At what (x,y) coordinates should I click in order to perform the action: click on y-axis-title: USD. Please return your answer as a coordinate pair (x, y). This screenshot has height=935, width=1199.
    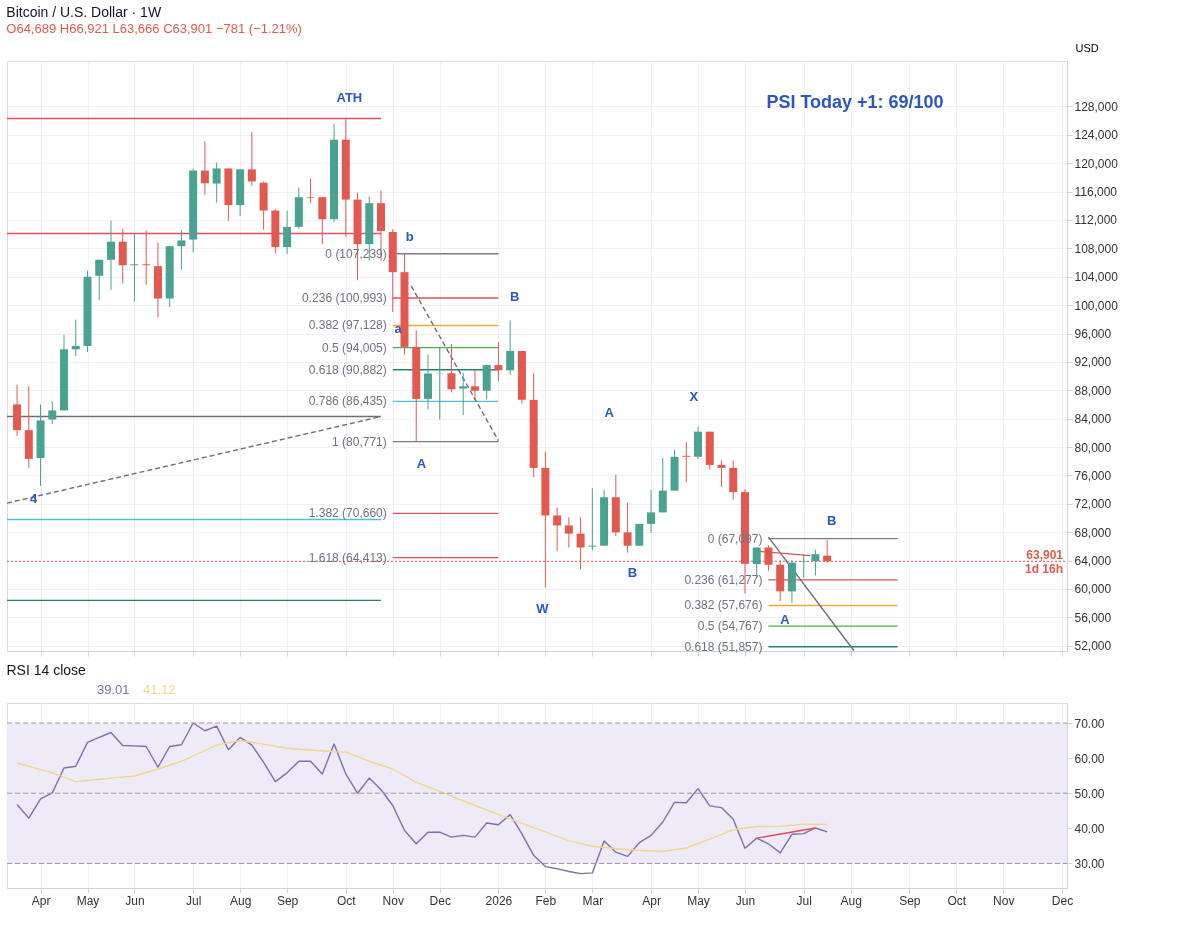
    Looking at the image, I should click on (1087, 47).